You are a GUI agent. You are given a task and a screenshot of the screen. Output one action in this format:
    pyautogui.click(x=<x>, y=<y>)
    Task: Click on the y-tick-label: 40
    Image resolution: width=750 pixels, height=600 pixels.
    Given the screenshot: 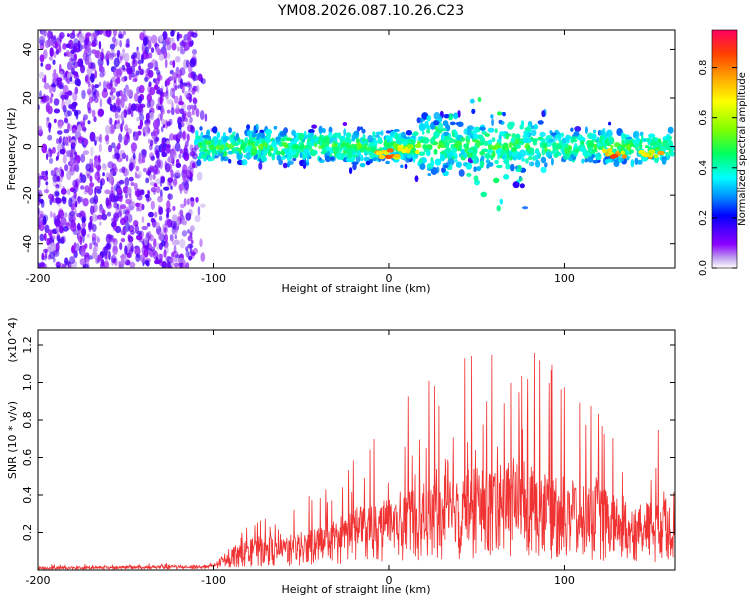 What is the action you would take?
    pyautogui.click(x=27, y=49)
    